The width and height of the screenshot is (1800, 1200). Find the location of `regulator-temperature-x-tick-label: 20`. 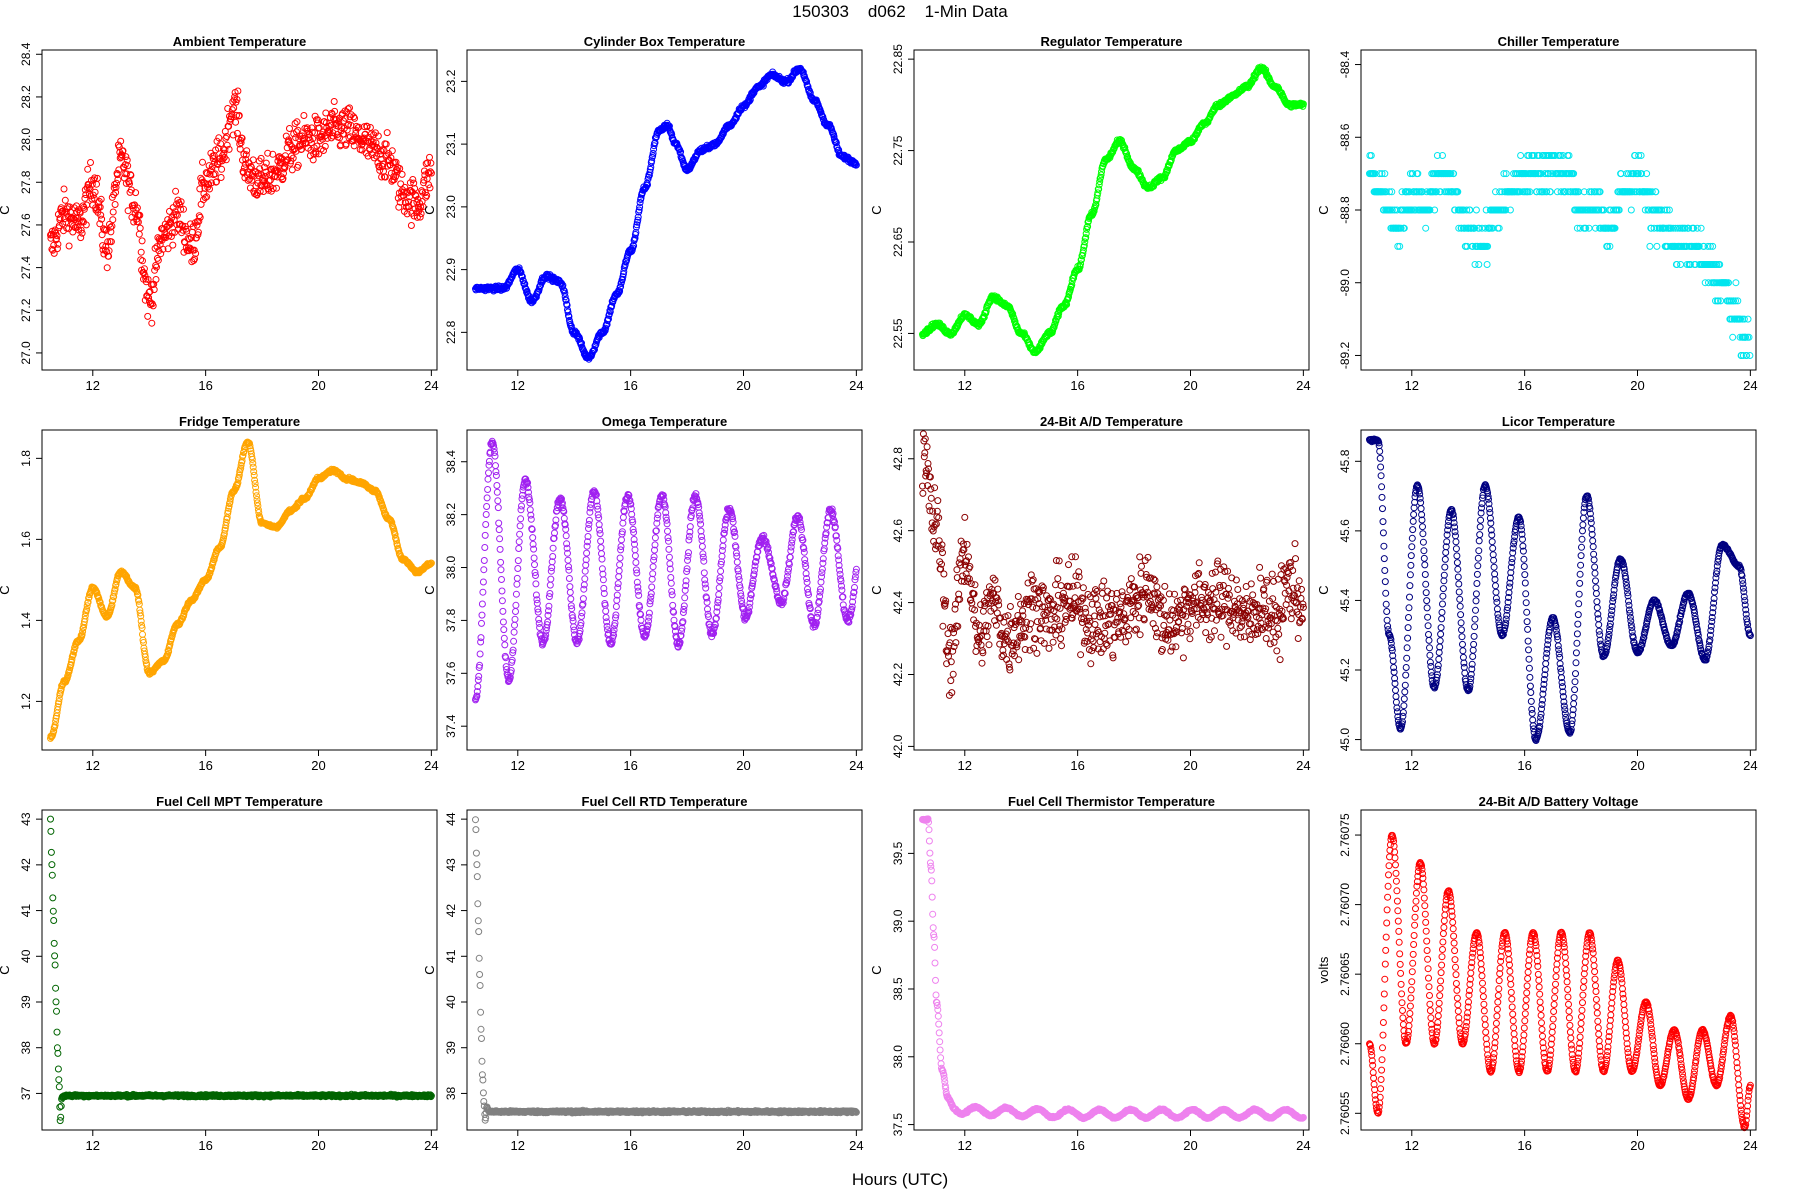

regulator-temperature-x-tick-label: 20 is located at coordinates (1190, 385).